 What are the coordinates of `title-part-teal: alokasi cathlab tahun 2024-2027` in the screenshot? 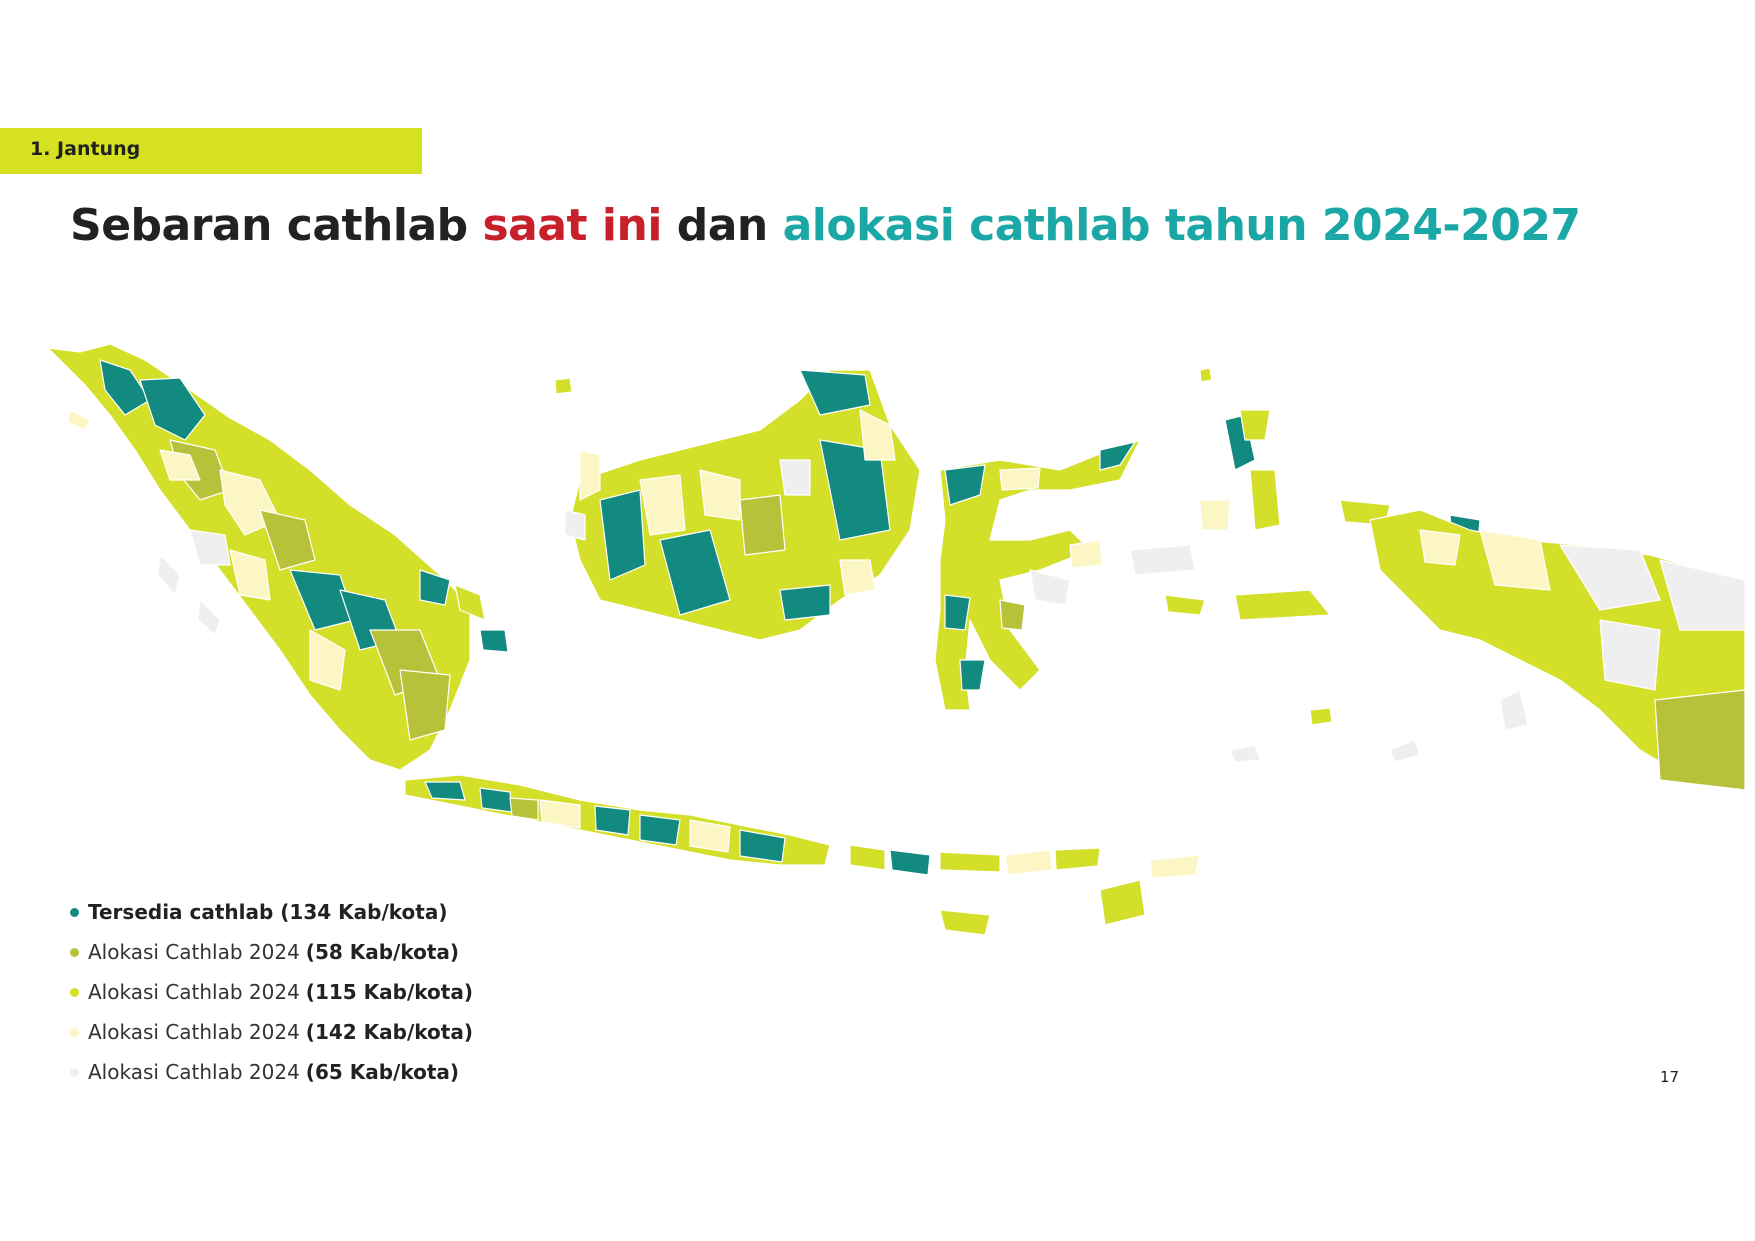 It's located at (1181, 225).